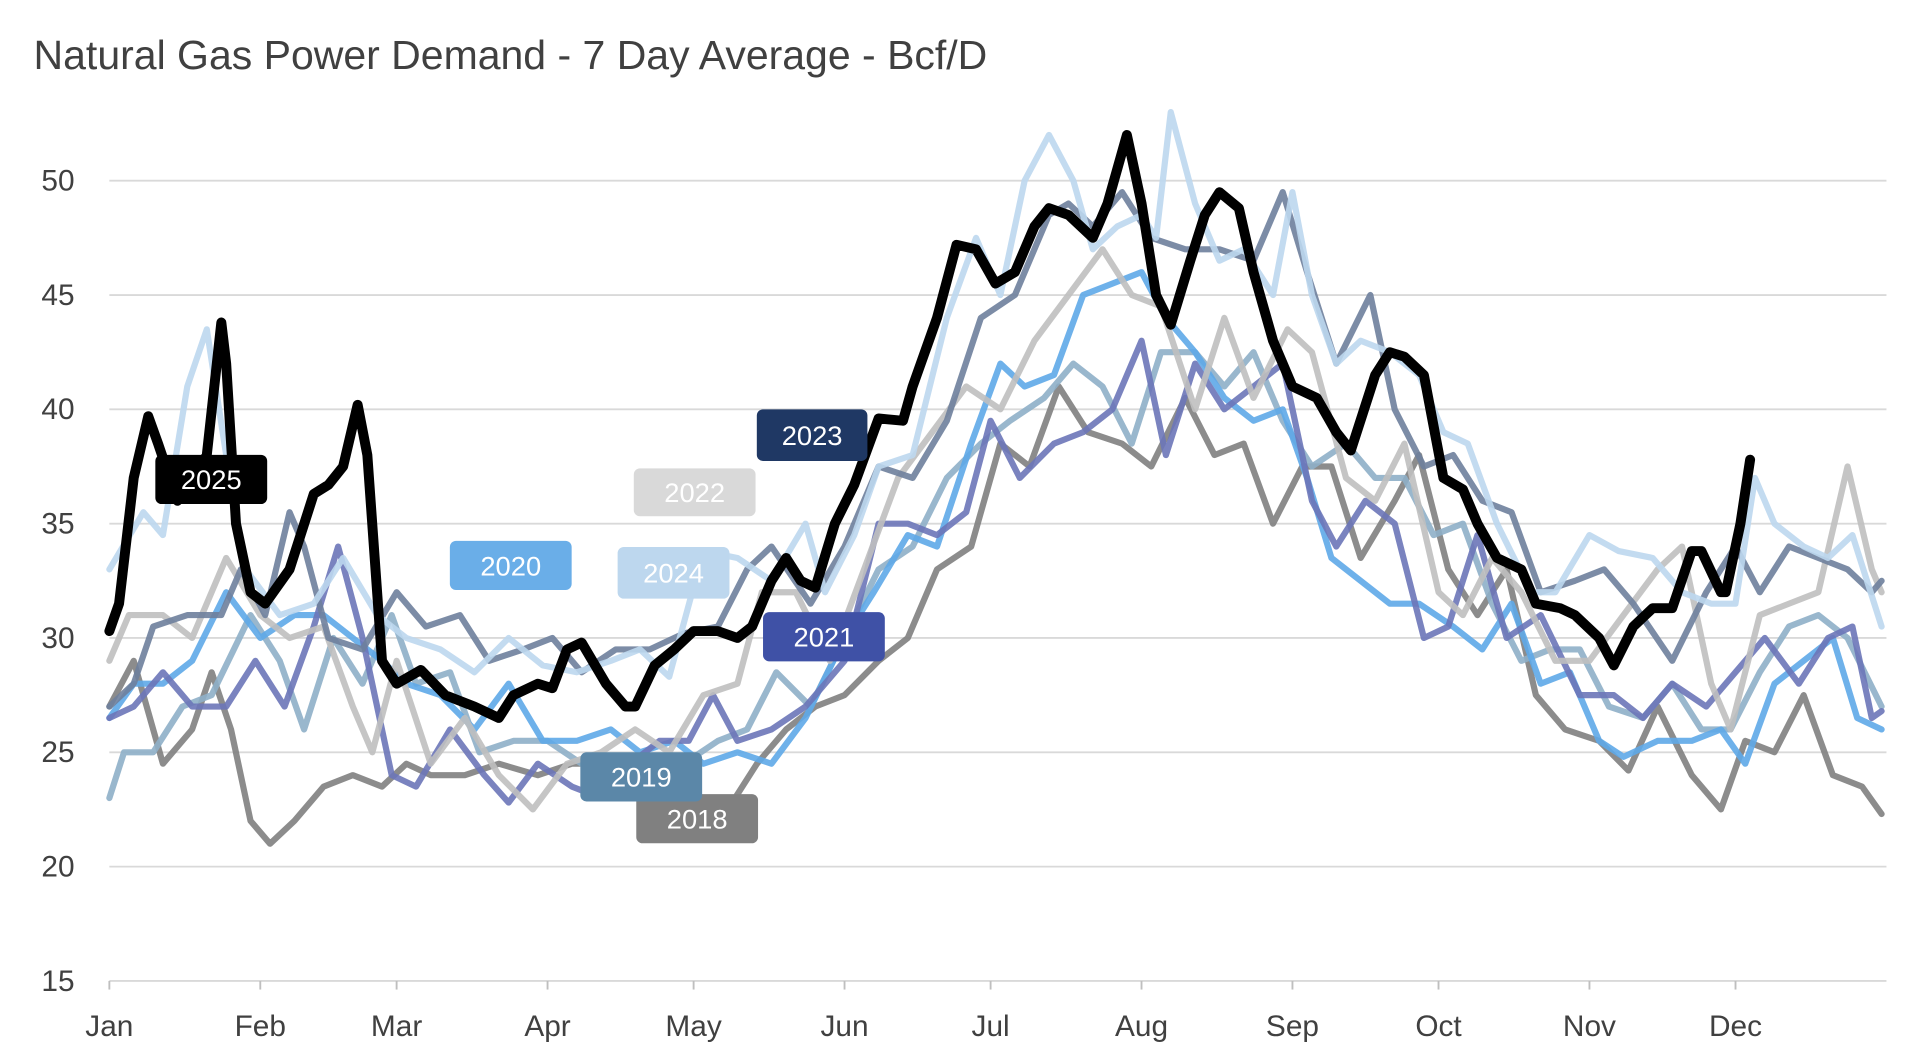 The height and width of the screenshot is (1051, 1920). I want to click on series-label-2018: 2018, so click(697, 819).